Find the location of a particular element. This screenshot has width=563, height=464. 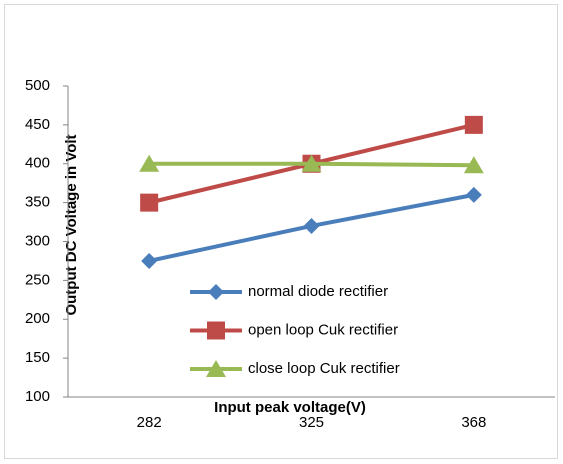

y-tick-label: 350 is located at coordinates (37, 202).